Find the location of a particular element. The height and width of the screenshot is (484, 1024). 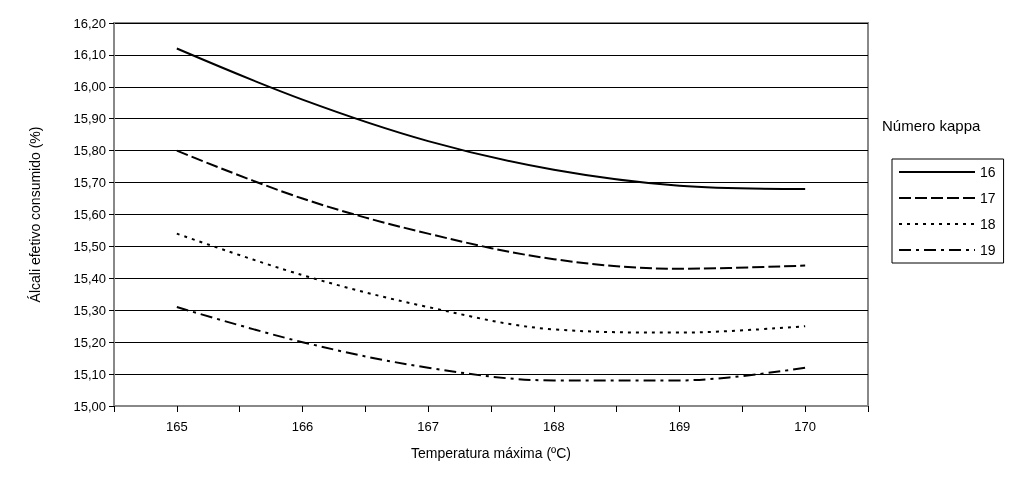

y-tick-label: 15,60 is located at coordinates (89, 214).